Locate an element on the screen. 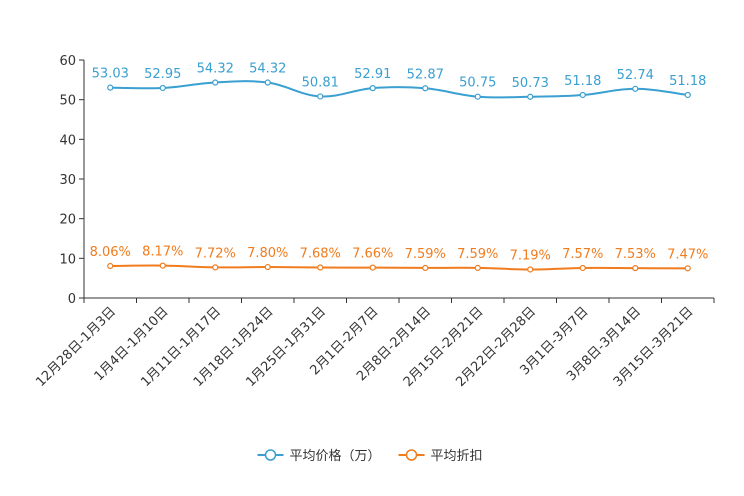 This screenshot has width=744, height=496. legend-label: 平均价格（万） is located at coordinates (335, 456).